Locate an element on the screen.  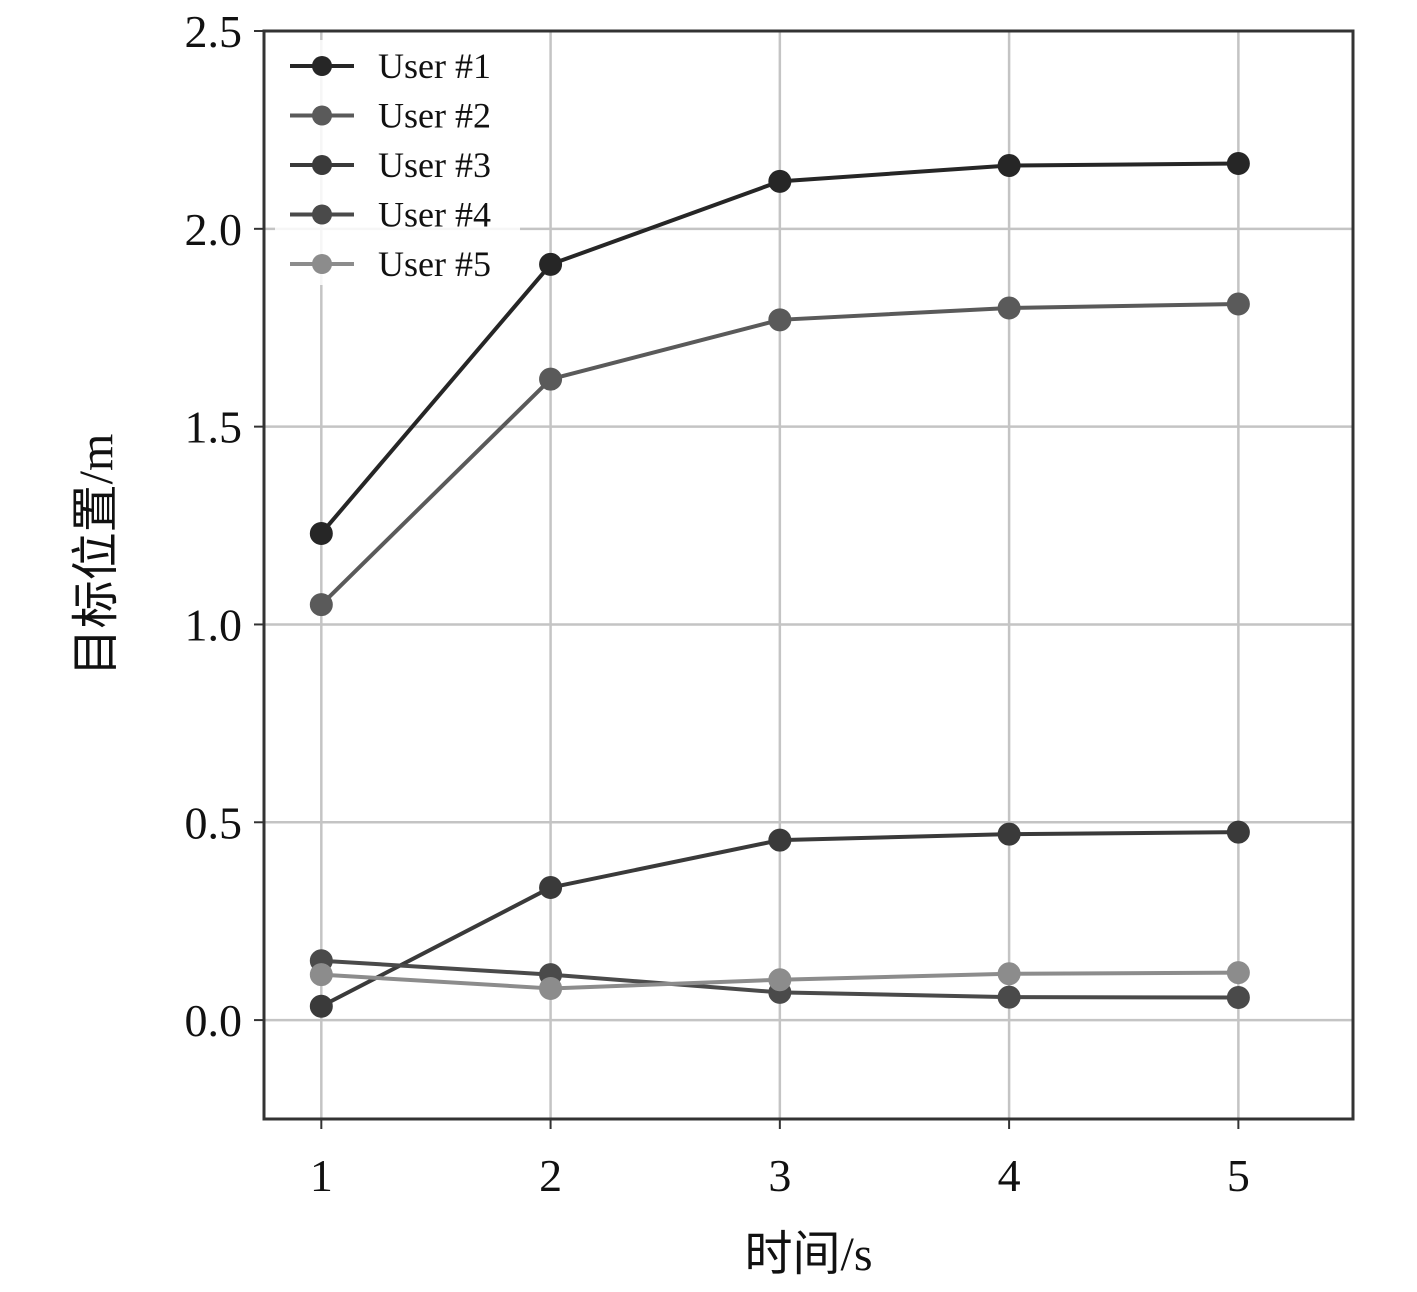
legend-item: User #3 is located at coordinates (390, 165).